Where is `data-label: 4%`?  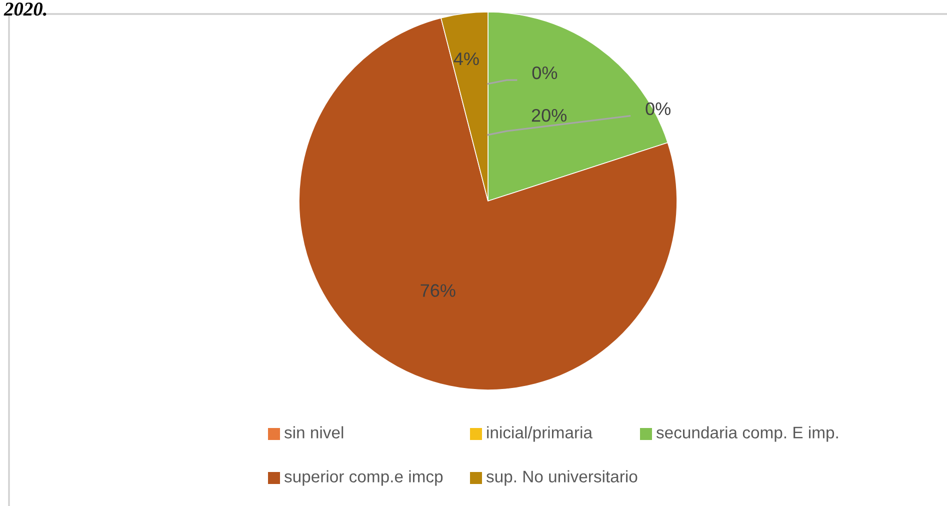 data-label: 4% is located at coordinates (466, 59).